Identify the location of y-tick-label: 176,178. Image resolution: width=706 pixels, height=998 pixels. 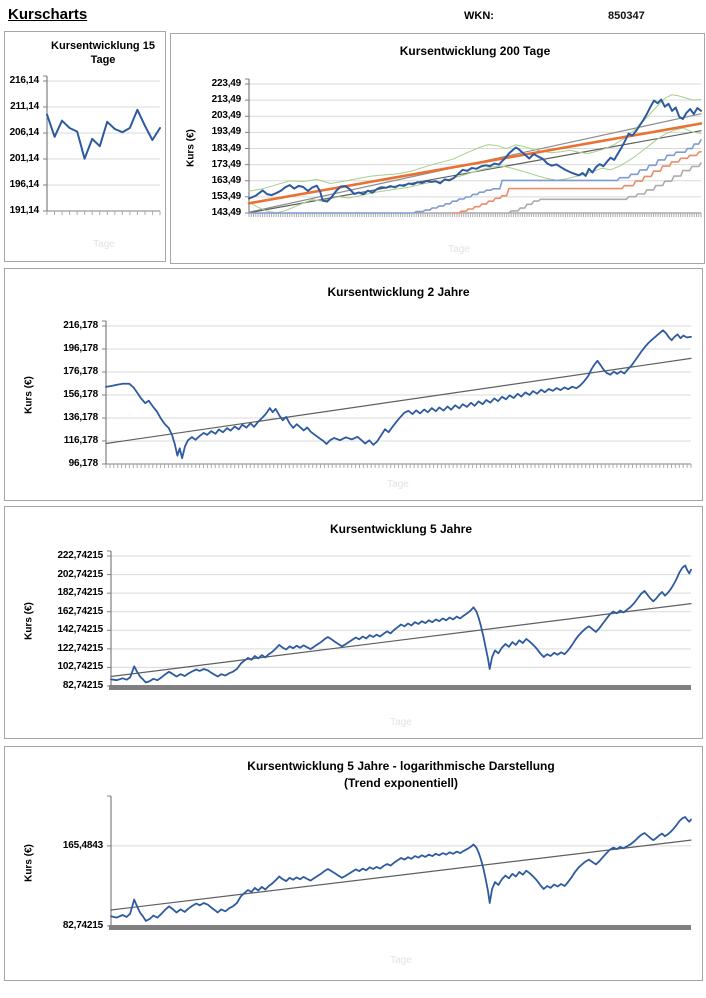
(80, 371).